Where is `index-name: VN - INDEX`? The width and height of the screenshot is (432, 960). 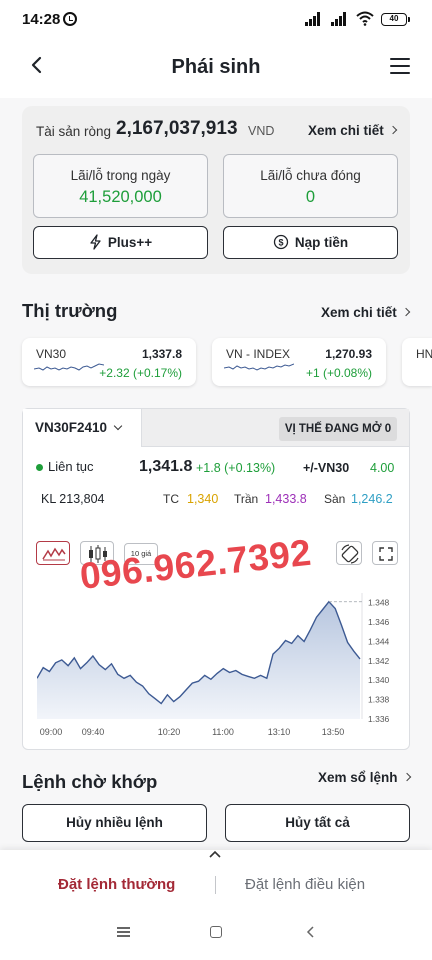
index-name: VN - INDEX is located at coordinates (258, 354).